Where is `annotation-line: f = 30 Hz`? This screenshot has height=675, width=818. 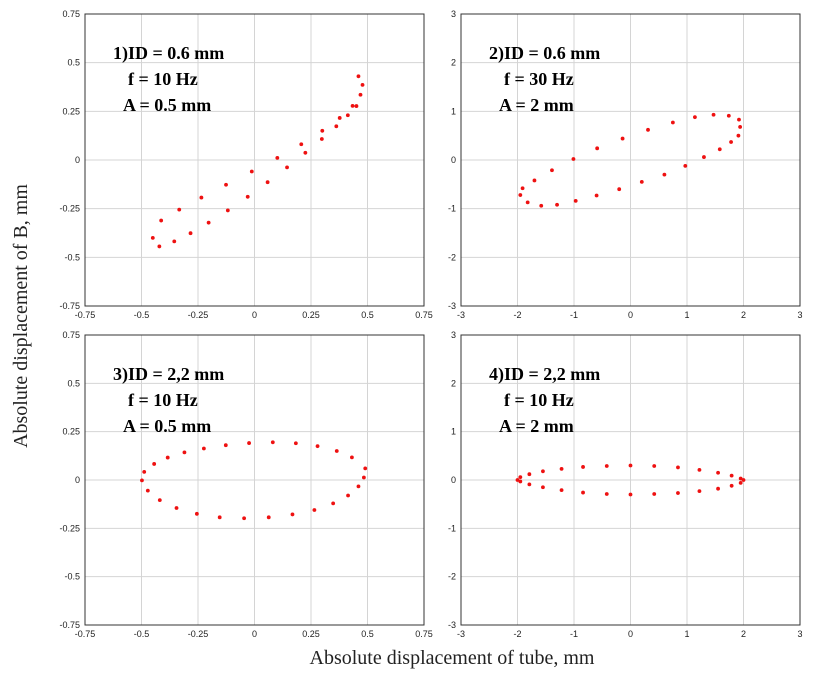
annotation-line: f = 30 Hz is located at coordinates (539, 79).